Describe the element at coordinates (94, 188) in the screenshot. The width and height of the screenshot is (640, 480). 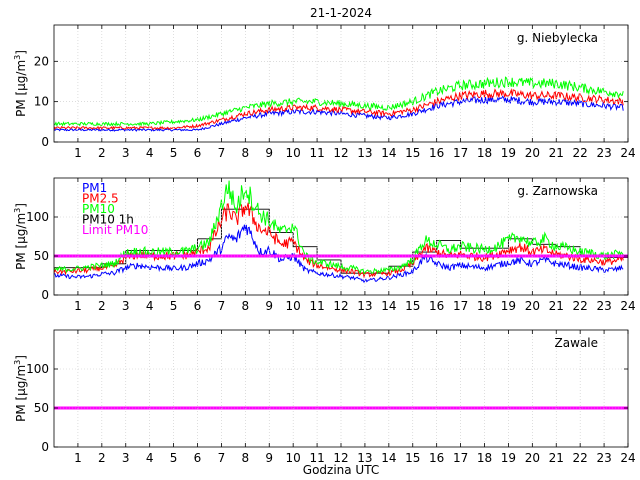
I see `legend-entry: PM1` at that location.